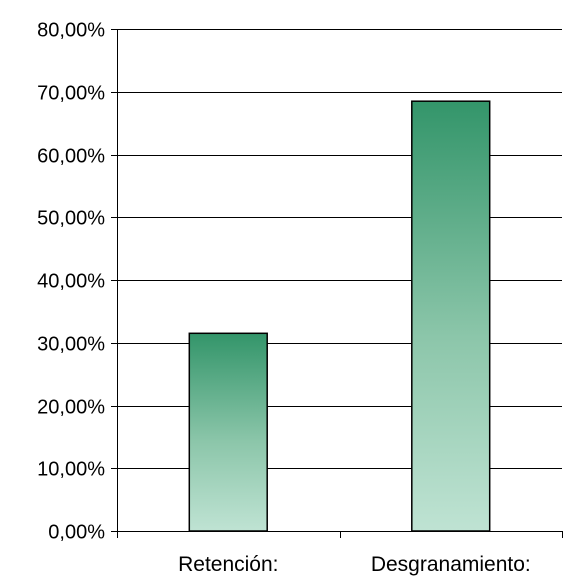 This screenshot has height=582, width=569. I want to click on y-tick-label-4: 40,00%, so click(71, 282).